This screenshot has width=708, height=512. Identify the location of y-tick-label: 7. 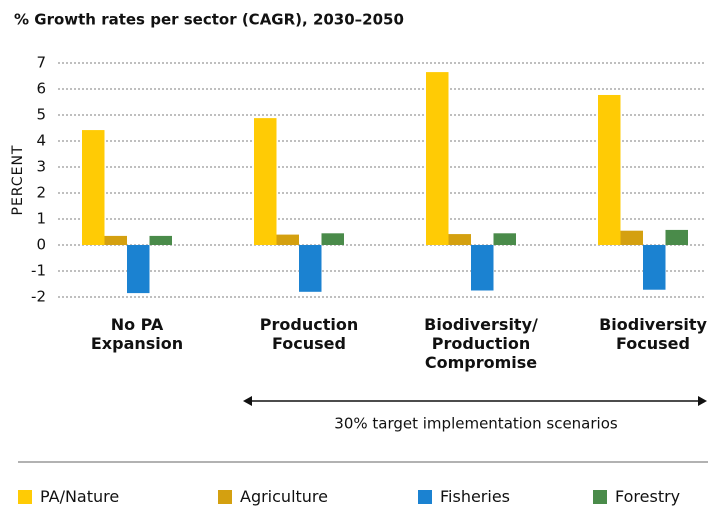
(41, 63).